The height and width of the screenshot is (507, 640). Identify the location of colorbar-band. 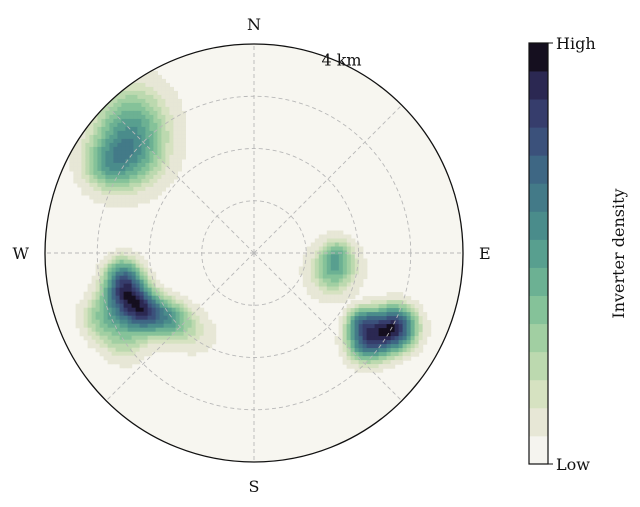
(538, 253).